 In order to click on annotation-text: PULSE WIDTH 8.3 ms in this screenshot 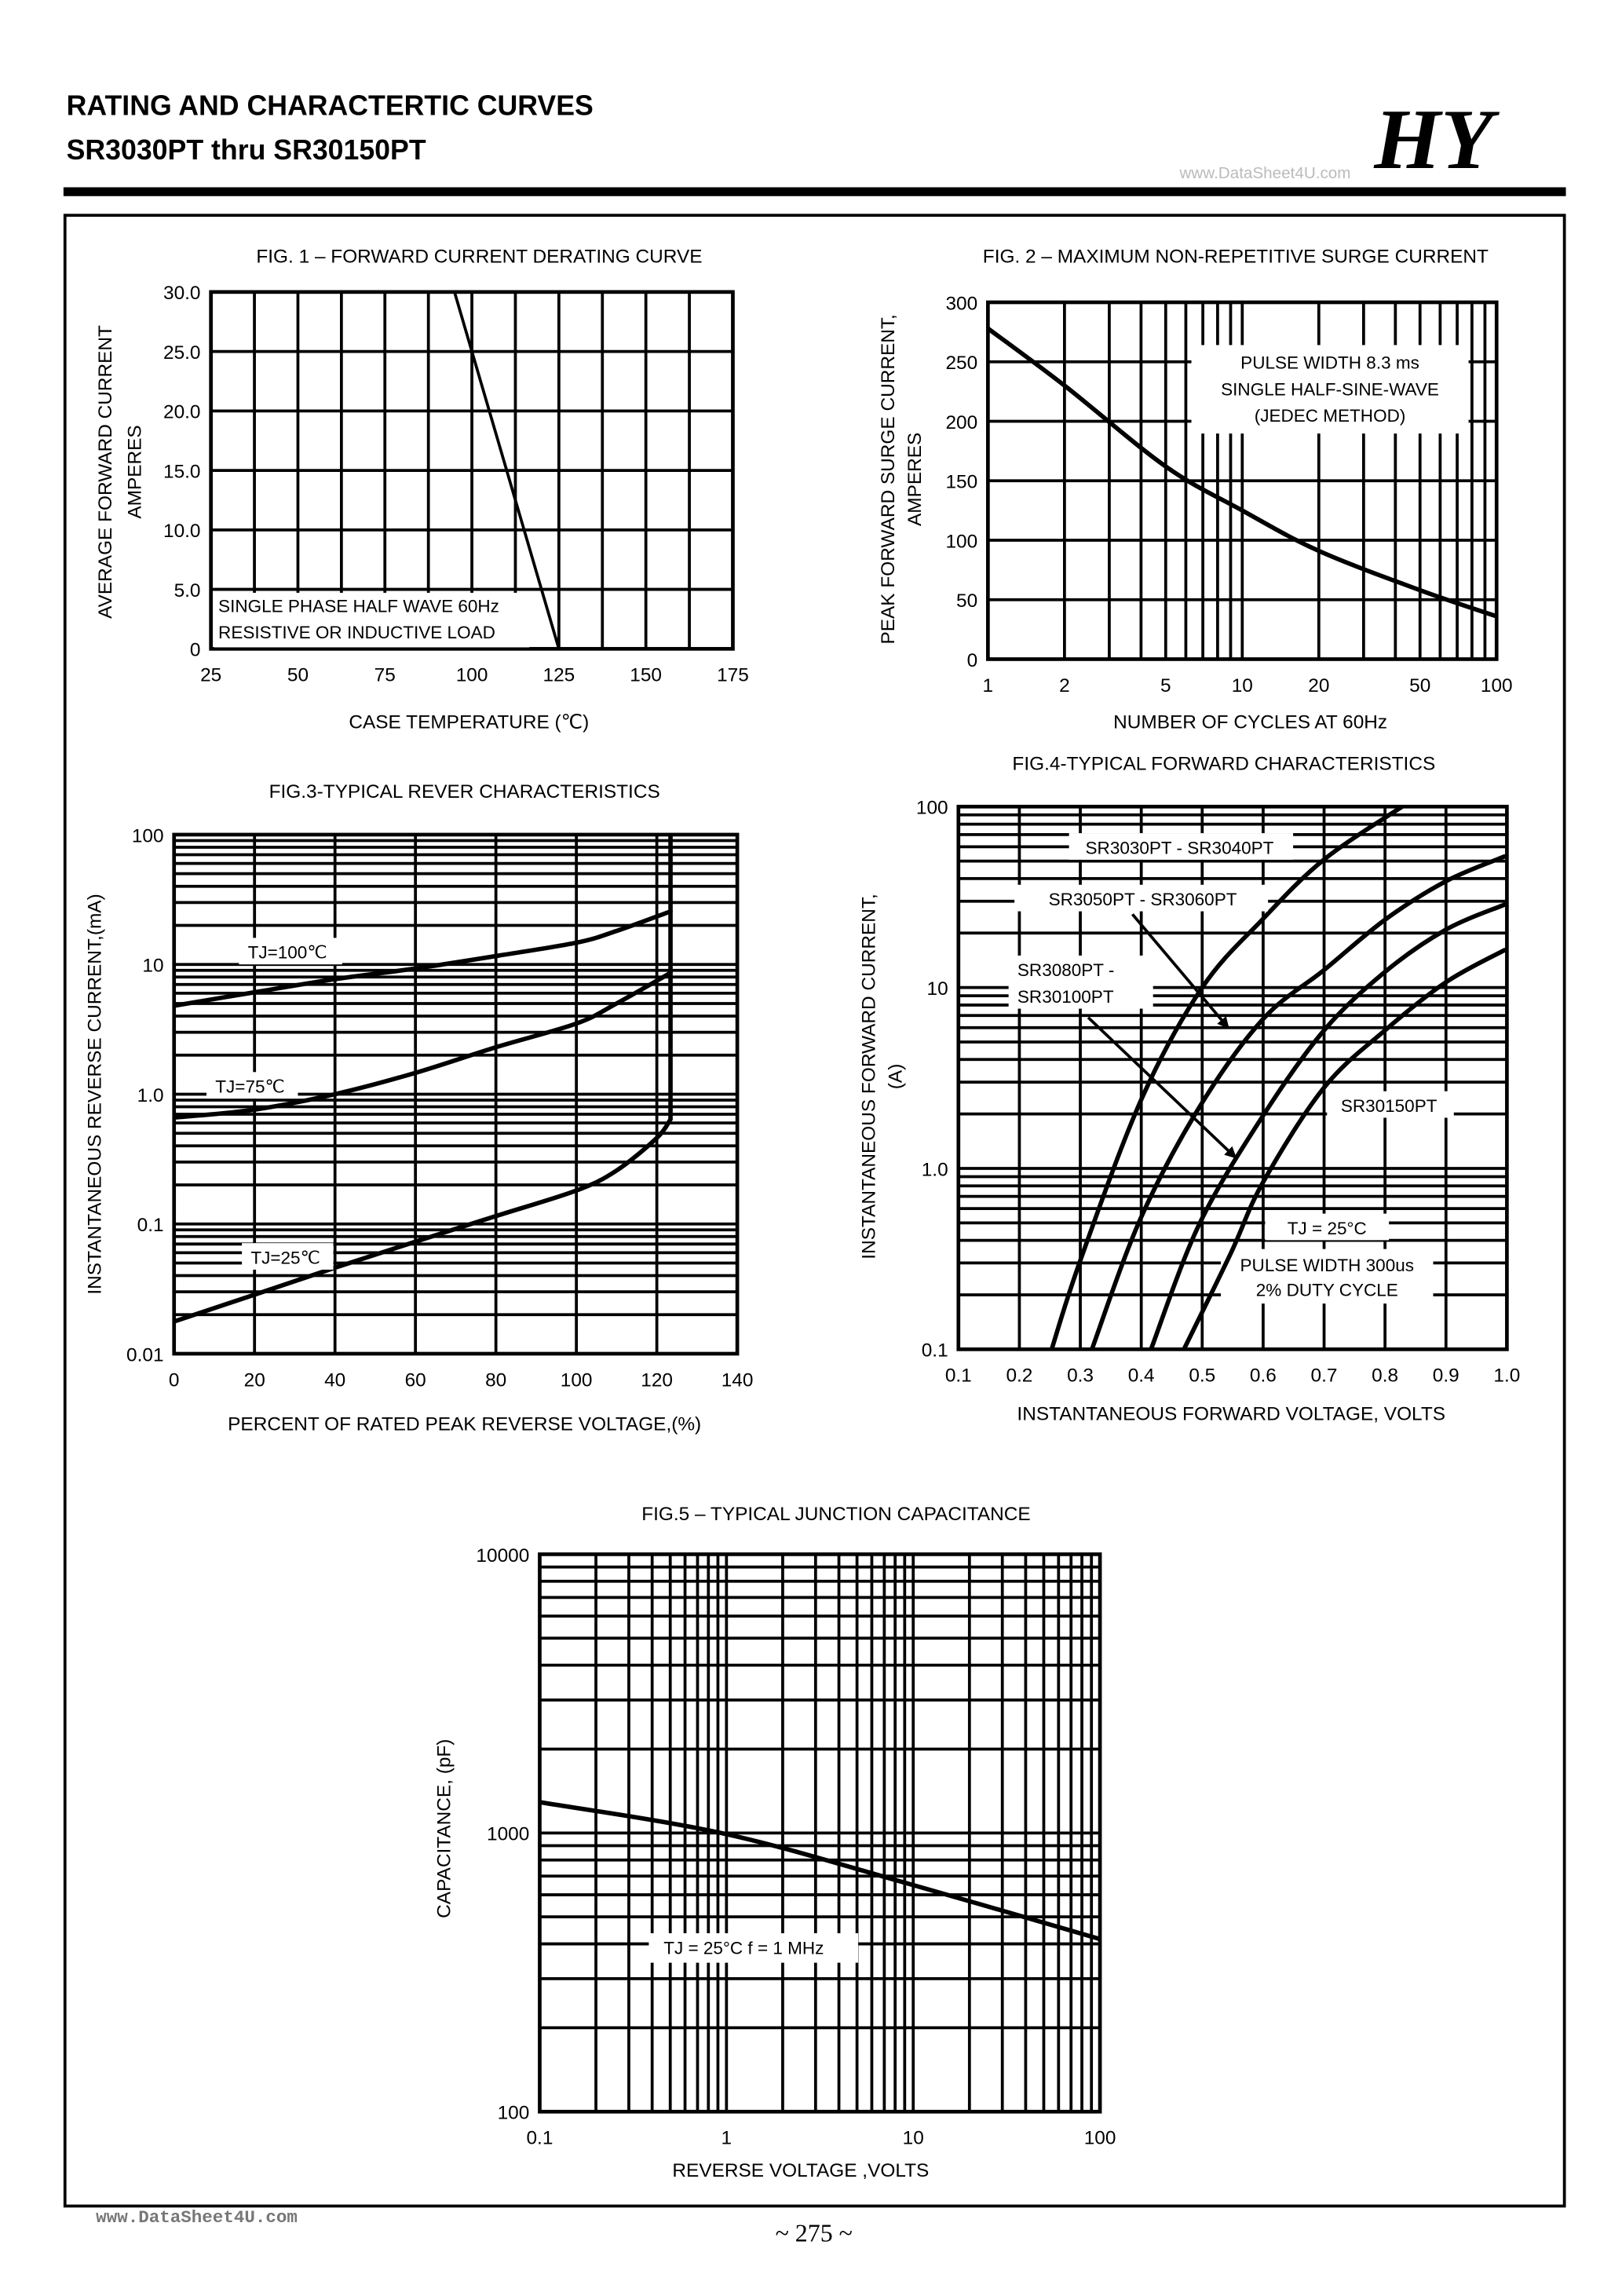, I will do `click(1329, 362)`.